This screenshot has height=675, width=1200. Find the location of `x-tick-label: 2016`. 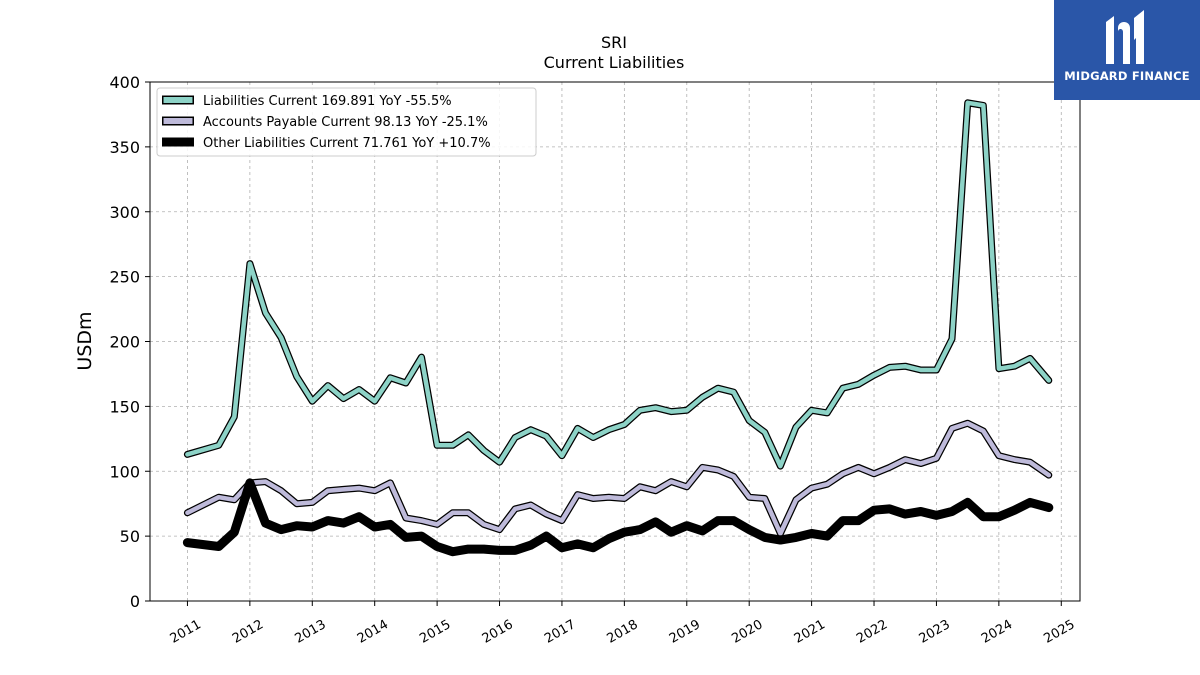

x-tick-label: 2016 is located at coordinates (498, 632).